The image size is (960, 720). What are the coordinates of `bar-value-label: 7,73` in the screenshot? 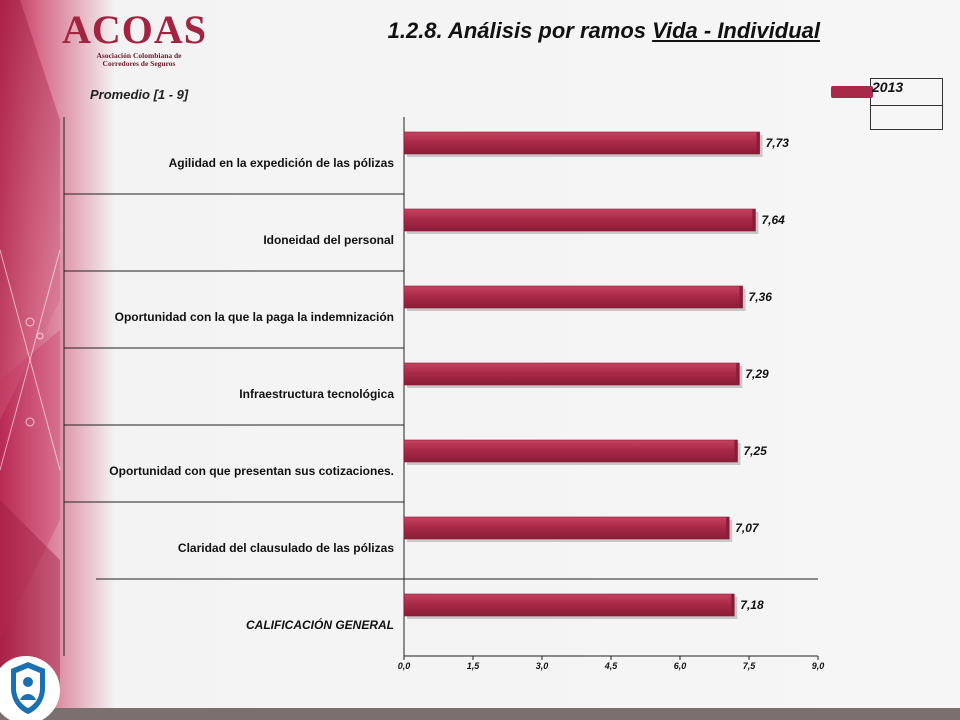 It's located at (778, 143).